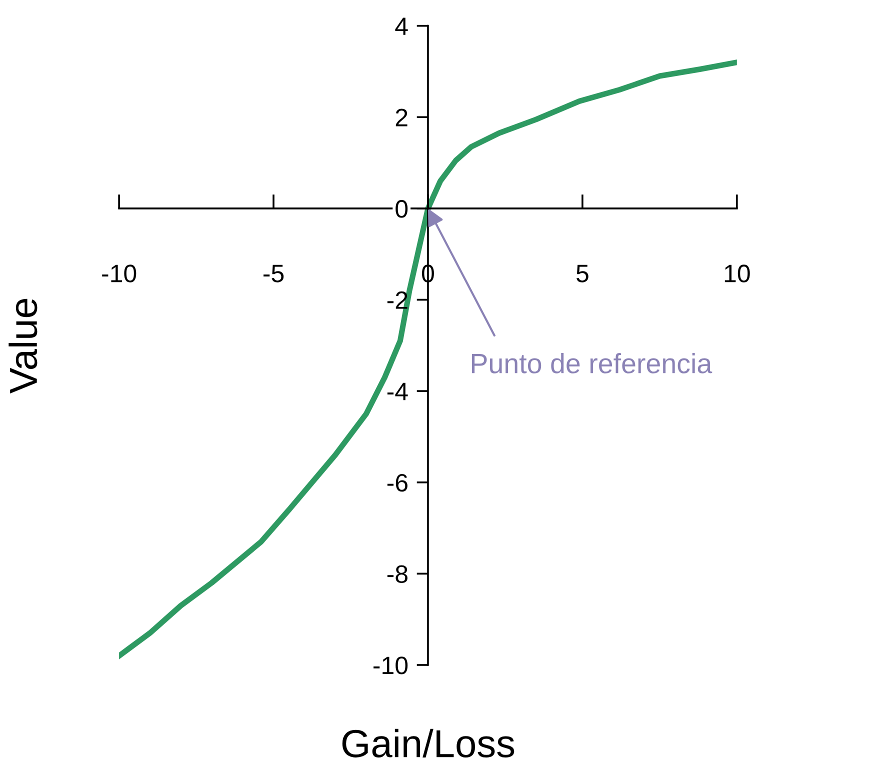 This screenshot has height=771, width=869. What do you see at coordinates (119, 273) in the screenshot?
I see `x-tick-label: -10` at bounding box center [119, 273].